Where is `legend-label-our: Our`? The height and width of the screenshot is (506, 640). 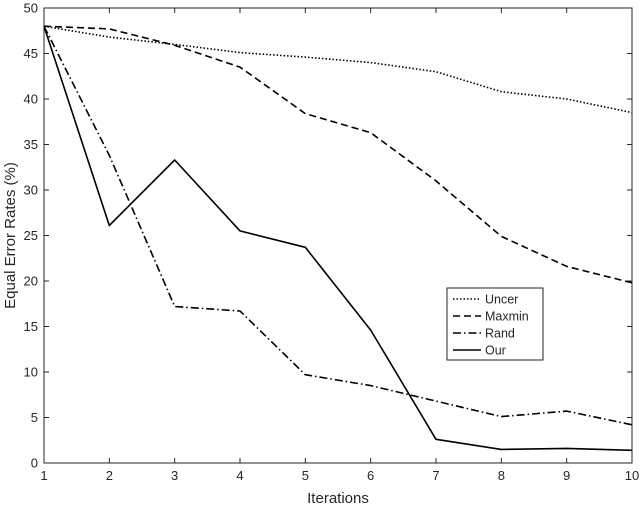
legend-label-our: Our is located at coordinates (495, 351).